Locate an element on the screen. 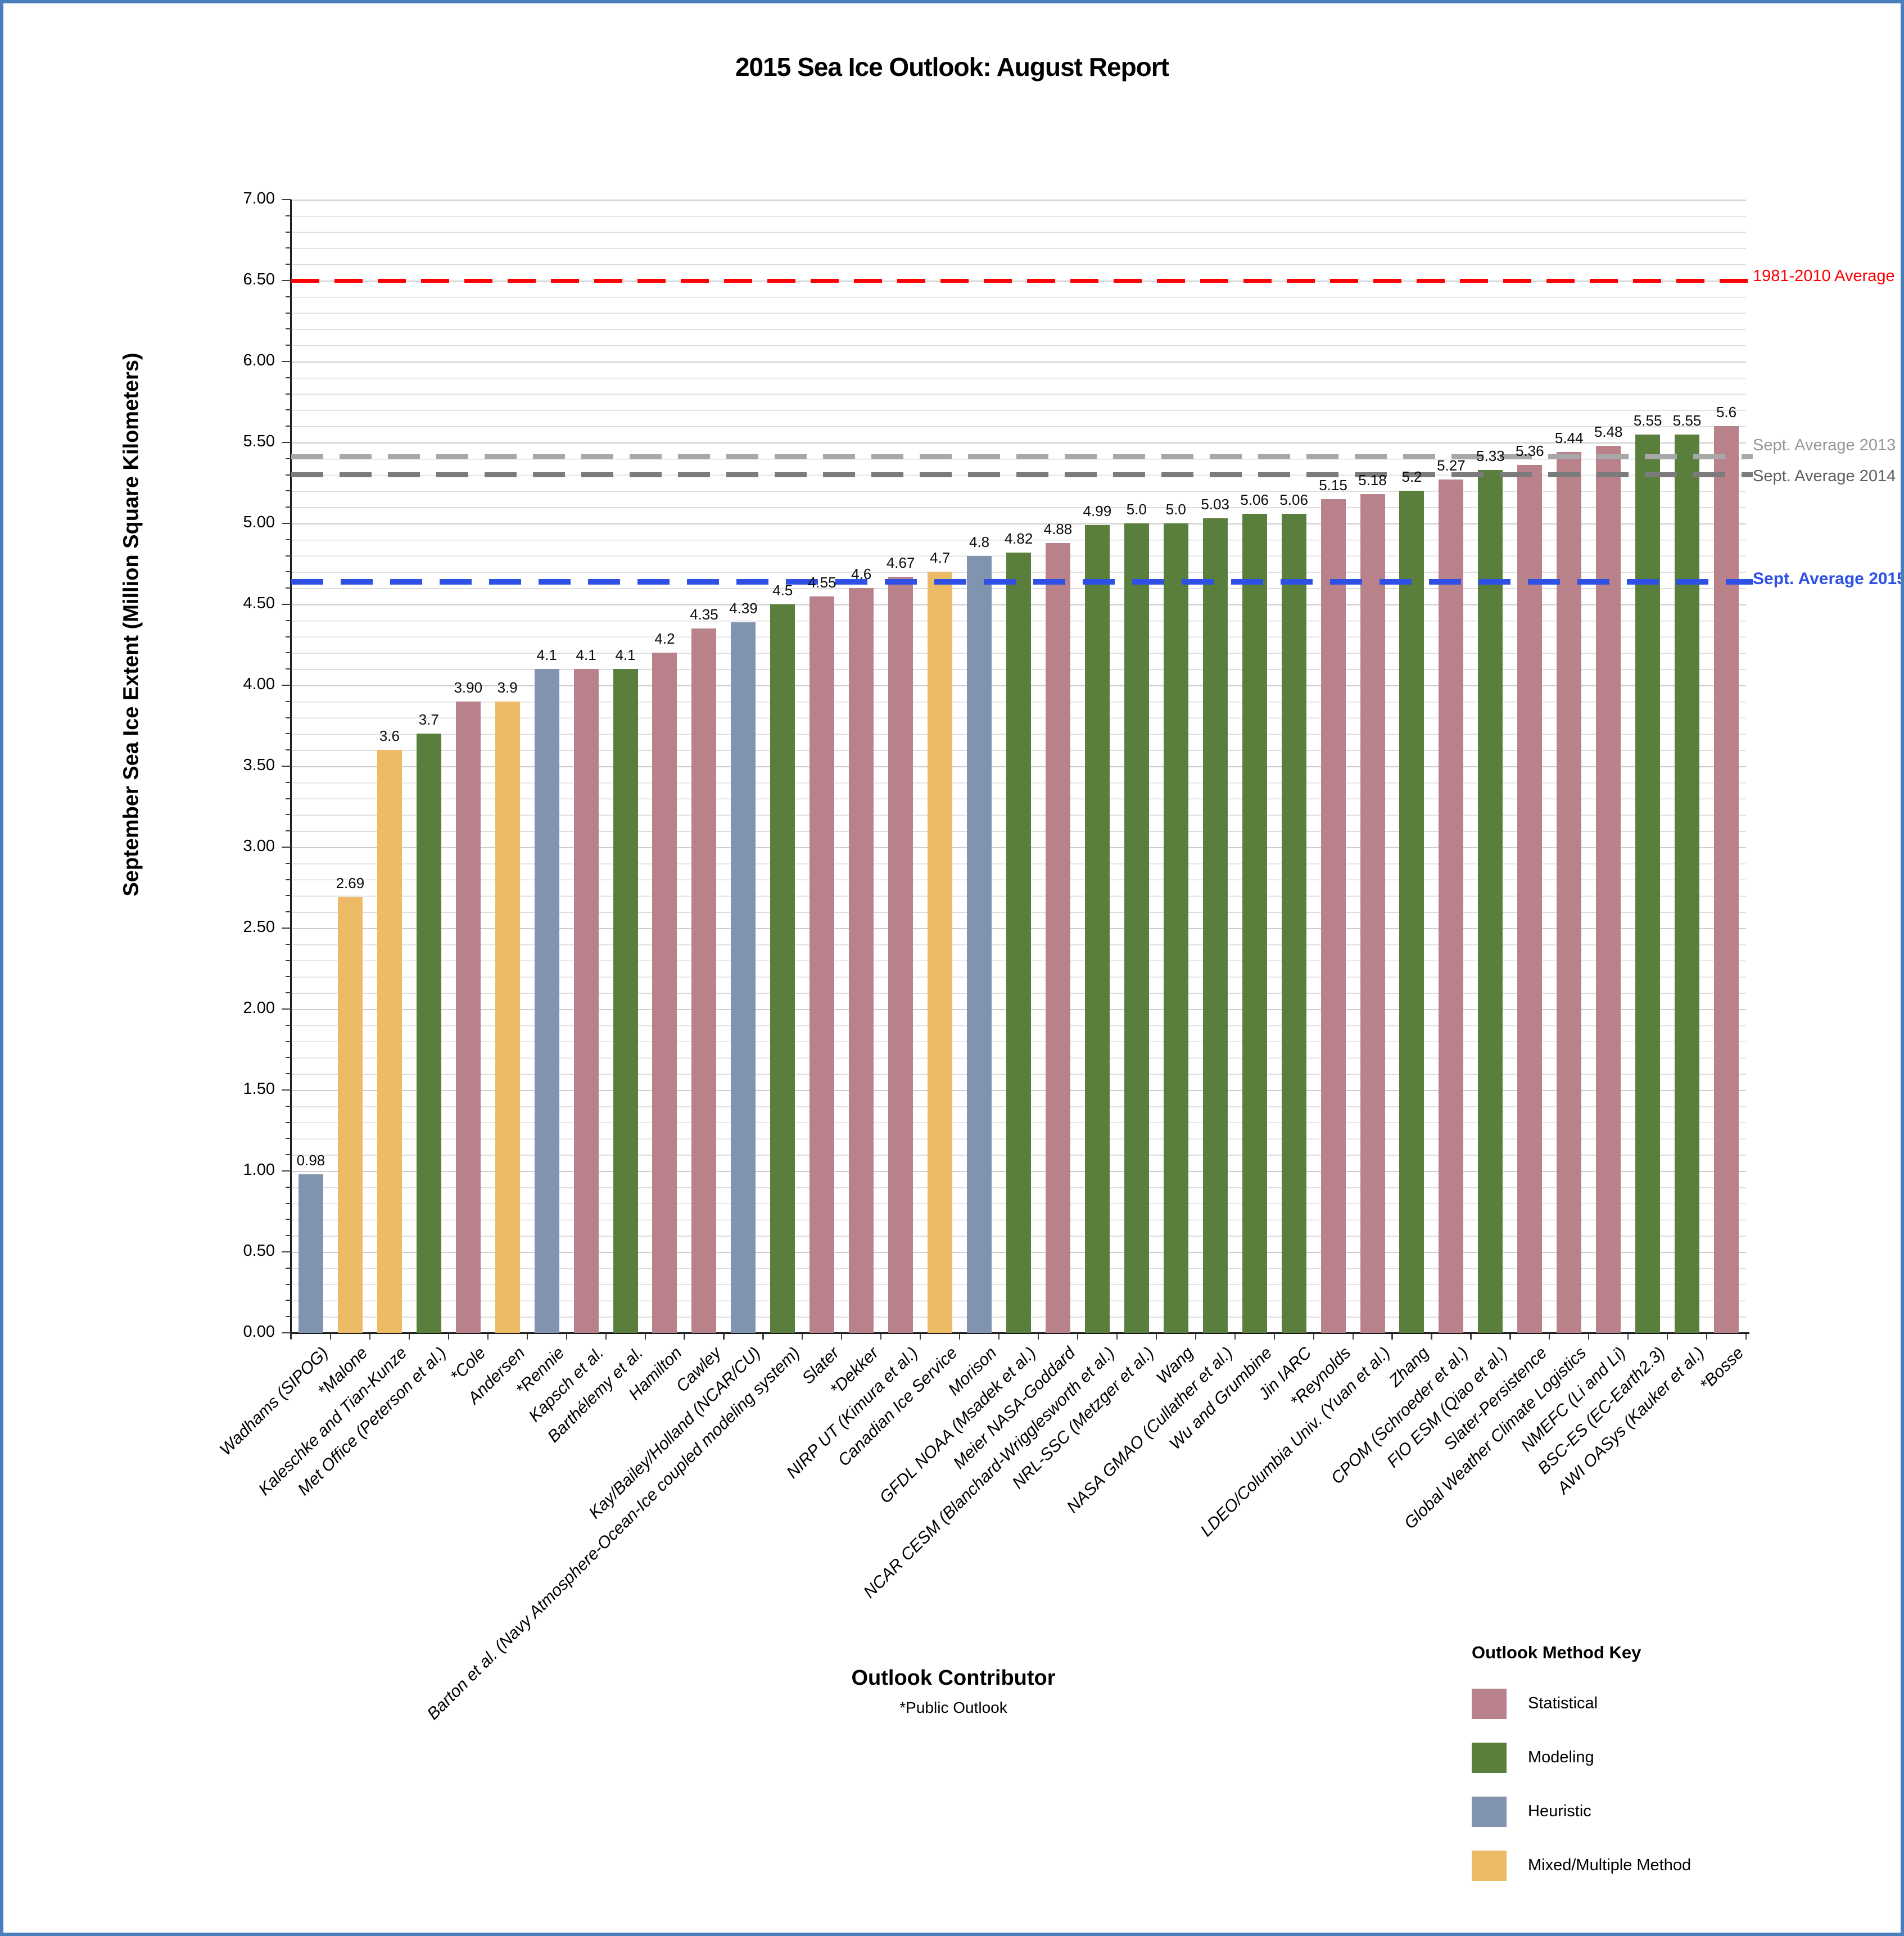  legend-swatch-mixed is located at coordinates (1489, 1866).